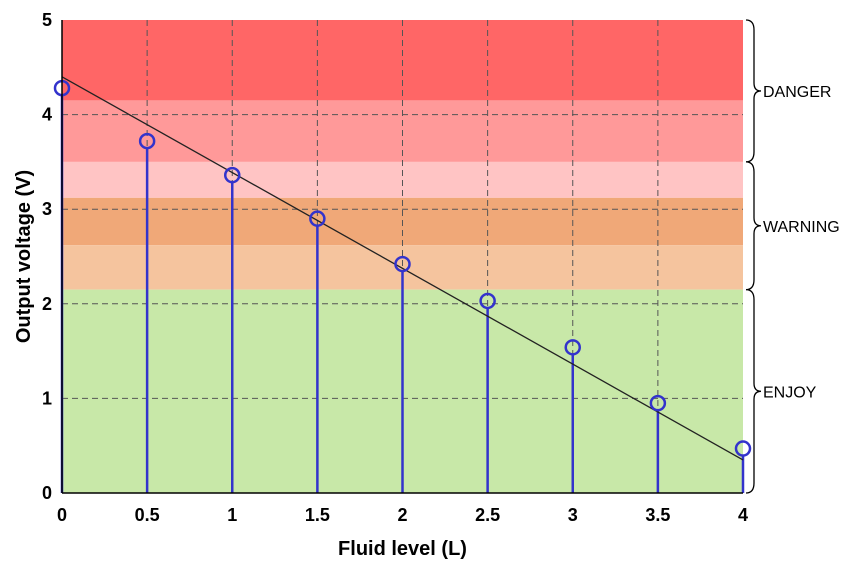 The height and width of the screenshot is (561, 865). What do you see at coordinates (232, 515) in the screenshot?
I see `x-tick-label: 1` at bounding box center [232, 515].